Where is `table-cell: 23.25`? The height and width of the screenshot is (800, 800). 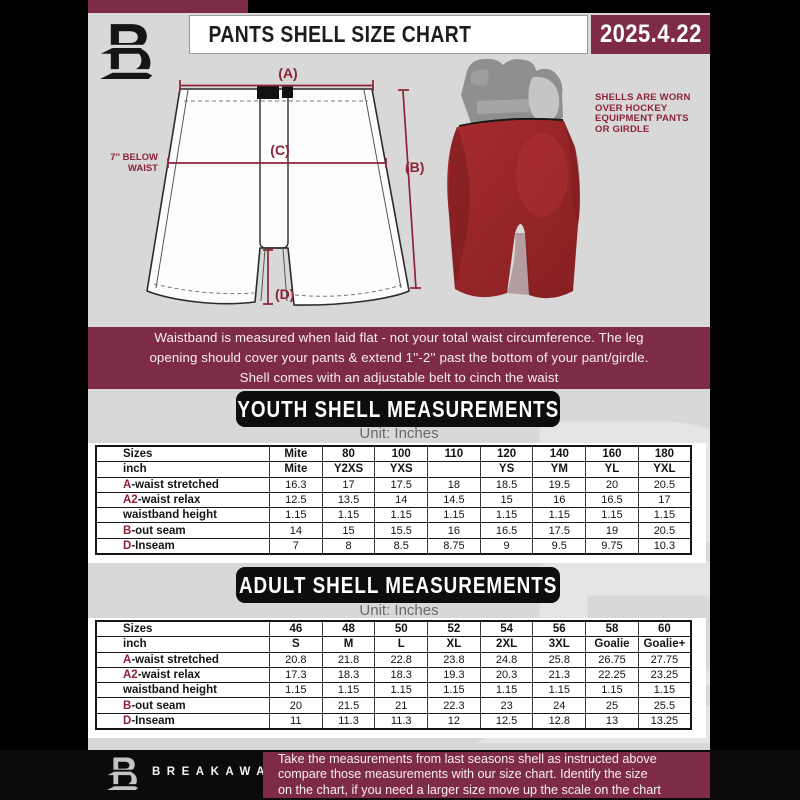 table-cell: 23.25 is located at coordinates (664, 675).